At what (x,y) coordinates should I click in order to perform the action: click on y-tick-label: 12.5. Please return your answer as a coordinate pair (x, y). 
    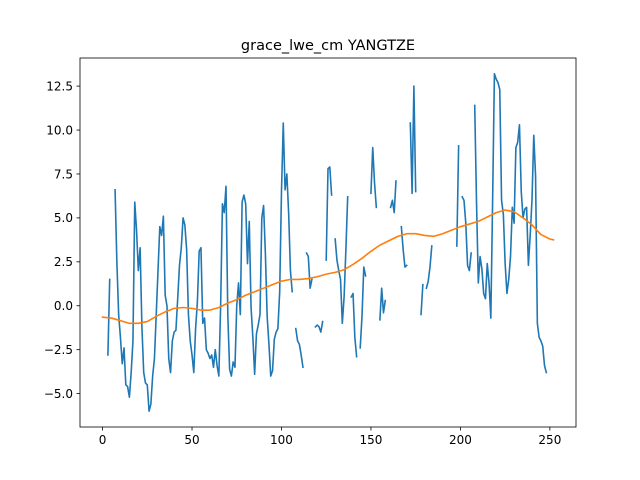
    Looking at the image, I should click on (59, 86).